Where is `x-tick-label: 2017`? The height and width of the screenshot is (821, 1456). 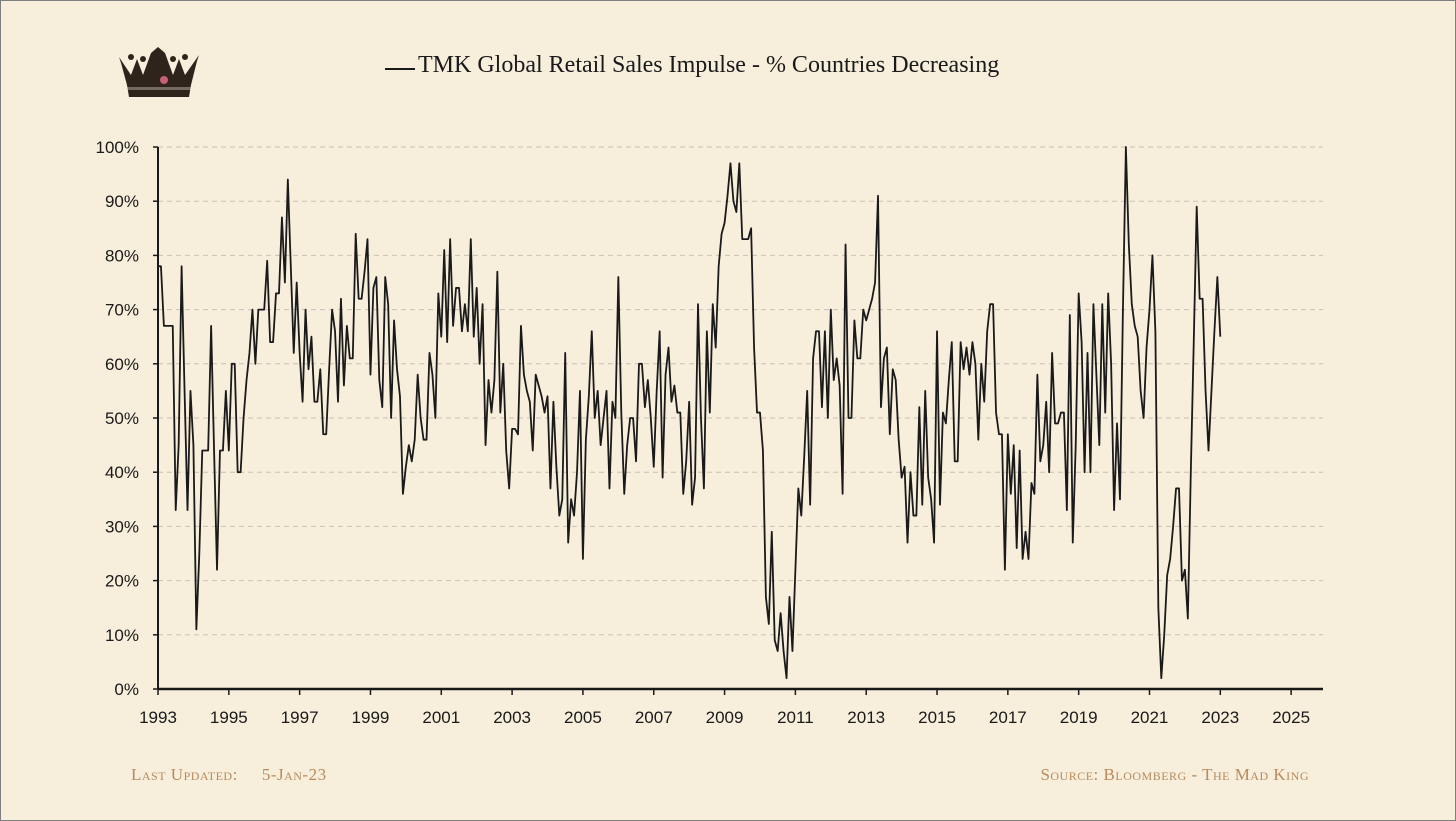 x-tick-label: 2017 is located at coordinates (1008, 717).